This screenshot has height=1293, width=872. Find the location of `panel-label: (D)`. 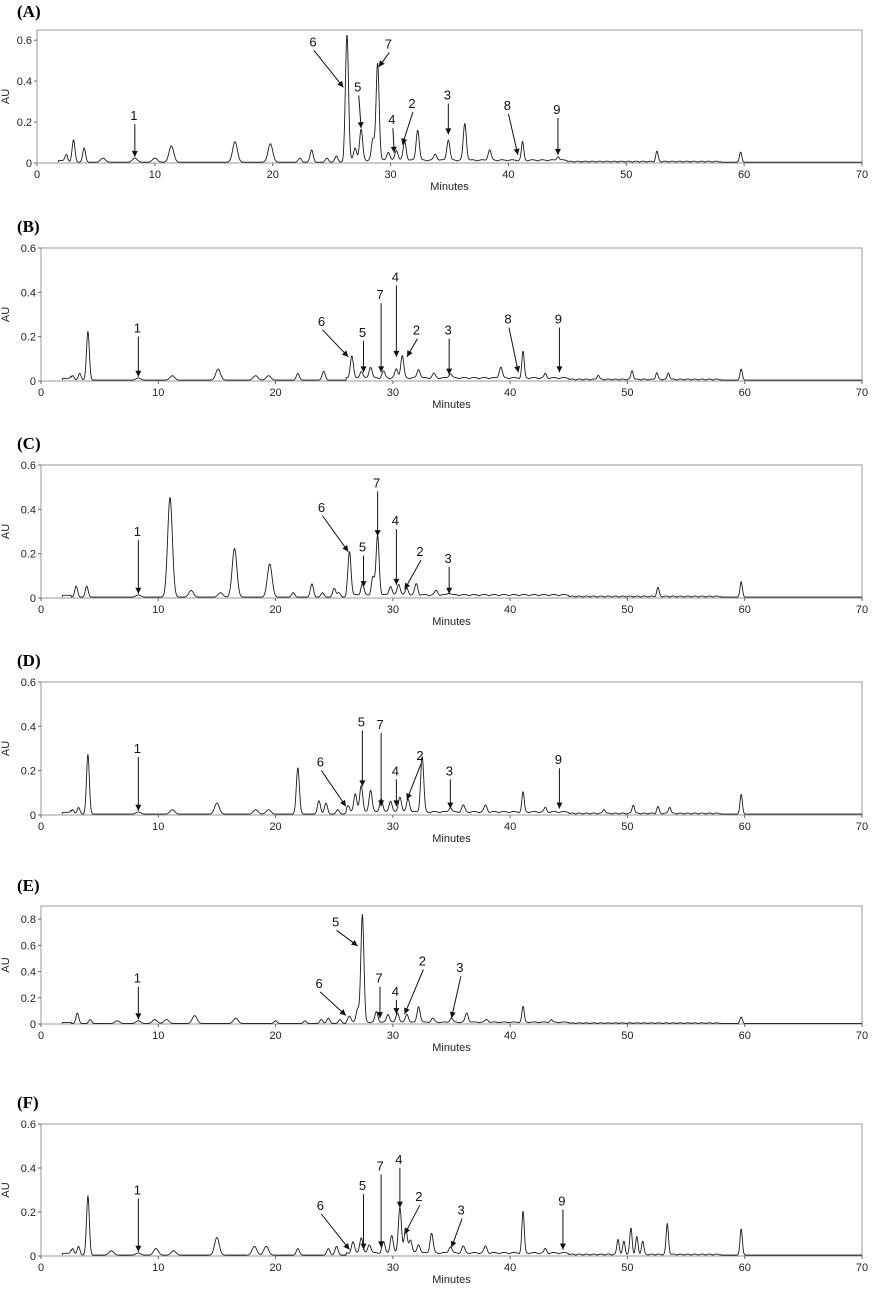

panel-label: (D) is located at coordinates (29, 660).